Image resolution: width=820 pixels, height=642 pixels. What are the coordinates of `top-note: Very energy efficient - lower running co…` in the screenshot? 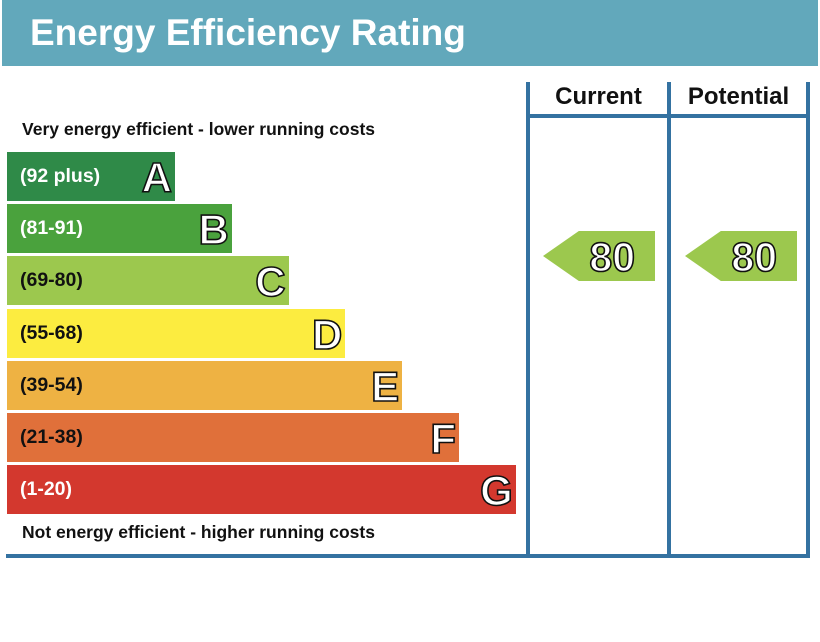 It's located at (199, 129).